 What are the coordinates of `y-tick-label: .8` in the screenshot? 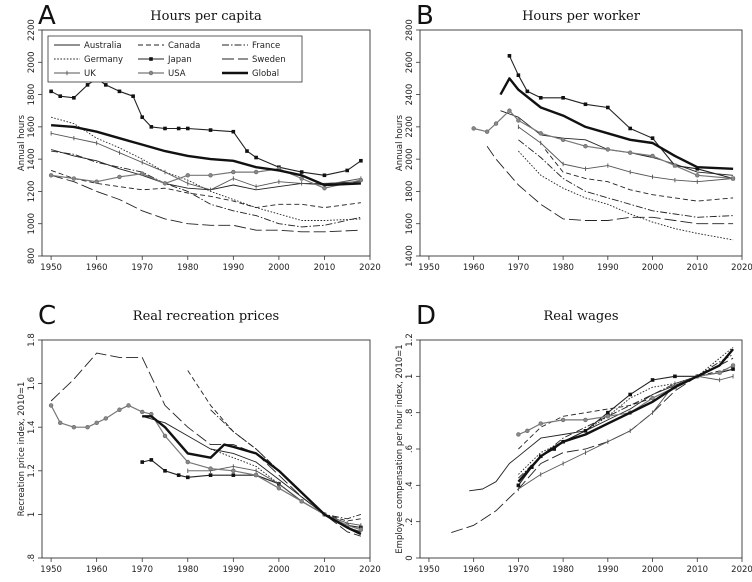 It's located at (32, 558).